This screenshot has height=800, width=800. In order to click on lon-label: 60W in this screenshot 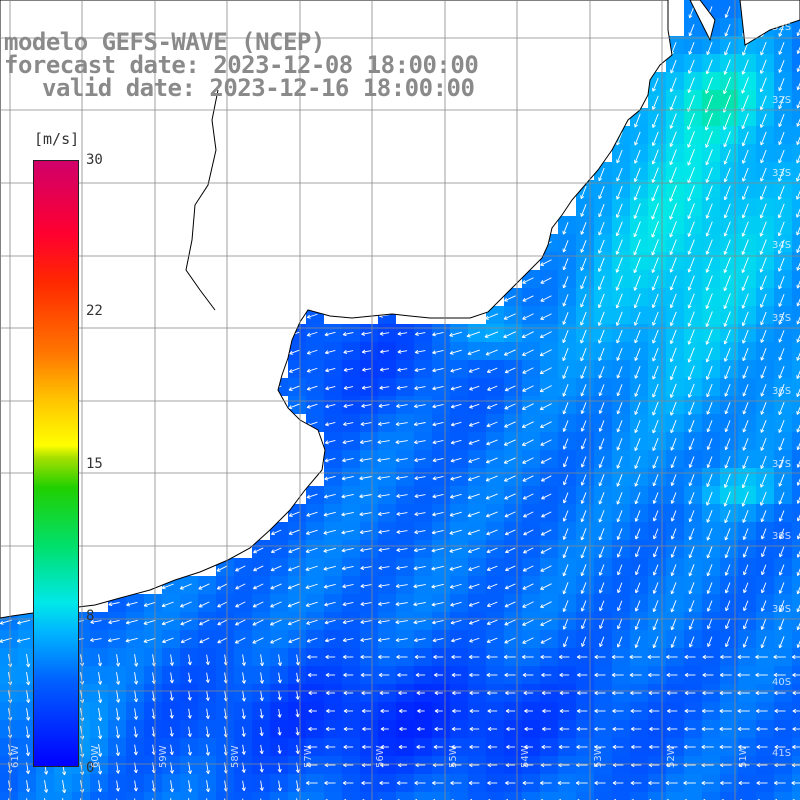, I will do `click(95, 756)`.